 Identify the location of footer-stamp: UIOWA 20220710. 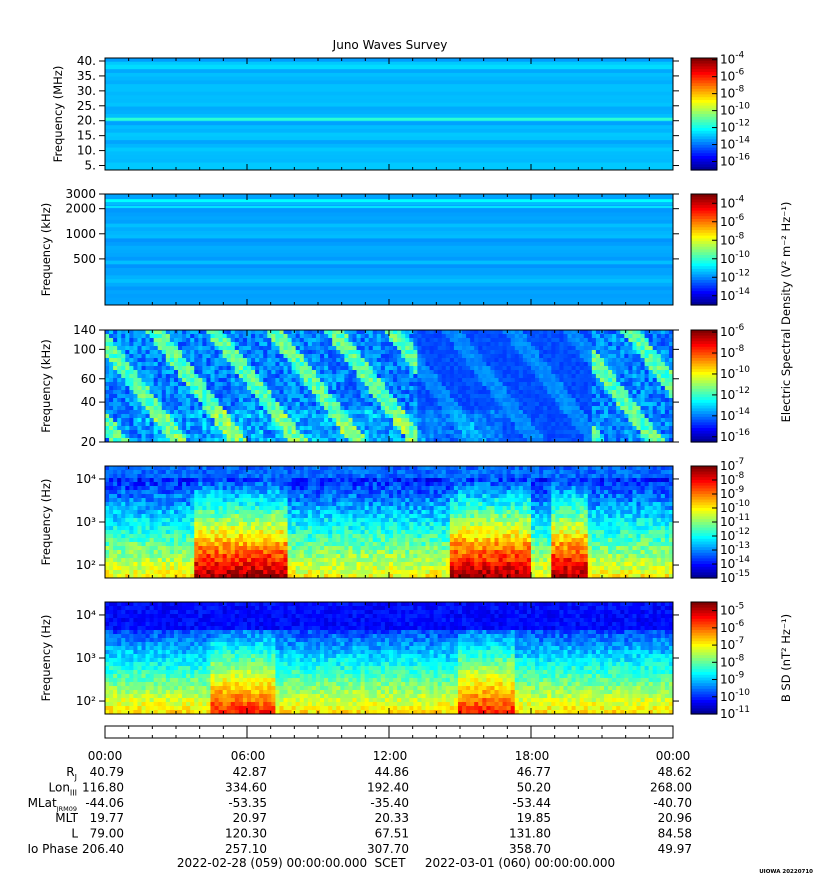
(786, 872).